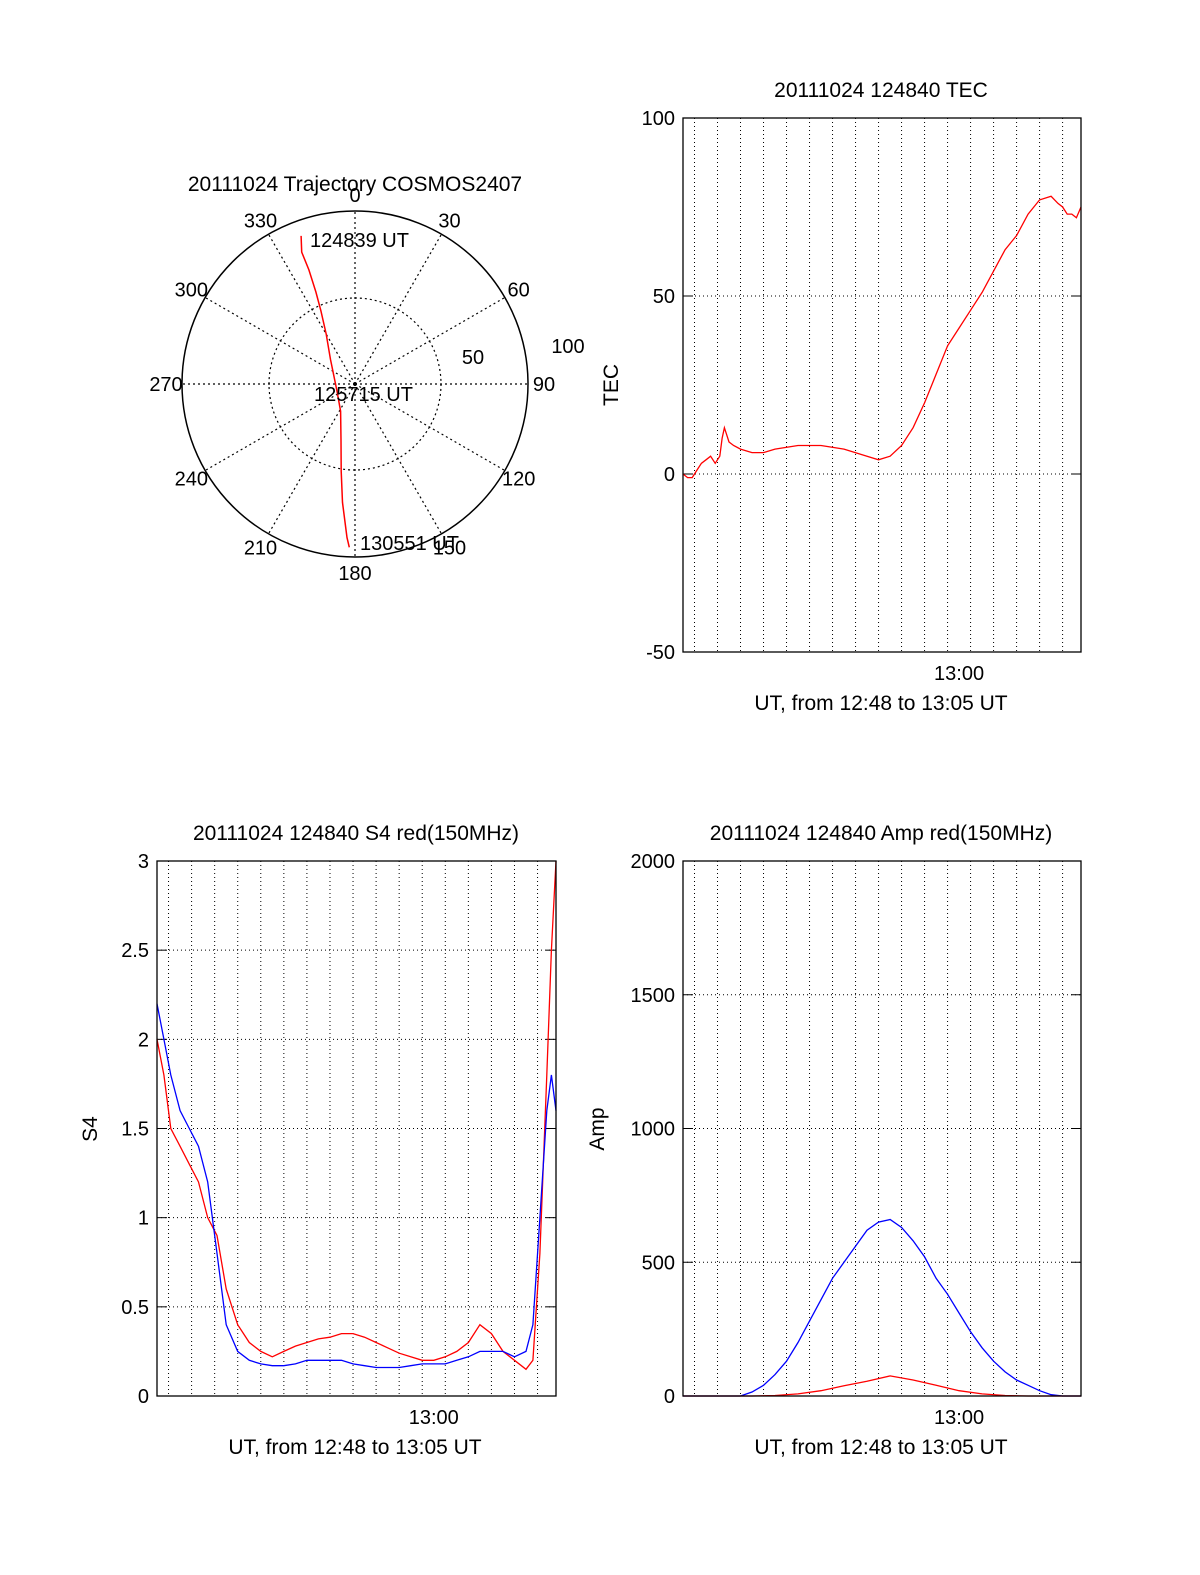  I want to click on amp-plot-area: 0 500 1000 1500 2000 13:00, so click(856, 1140).